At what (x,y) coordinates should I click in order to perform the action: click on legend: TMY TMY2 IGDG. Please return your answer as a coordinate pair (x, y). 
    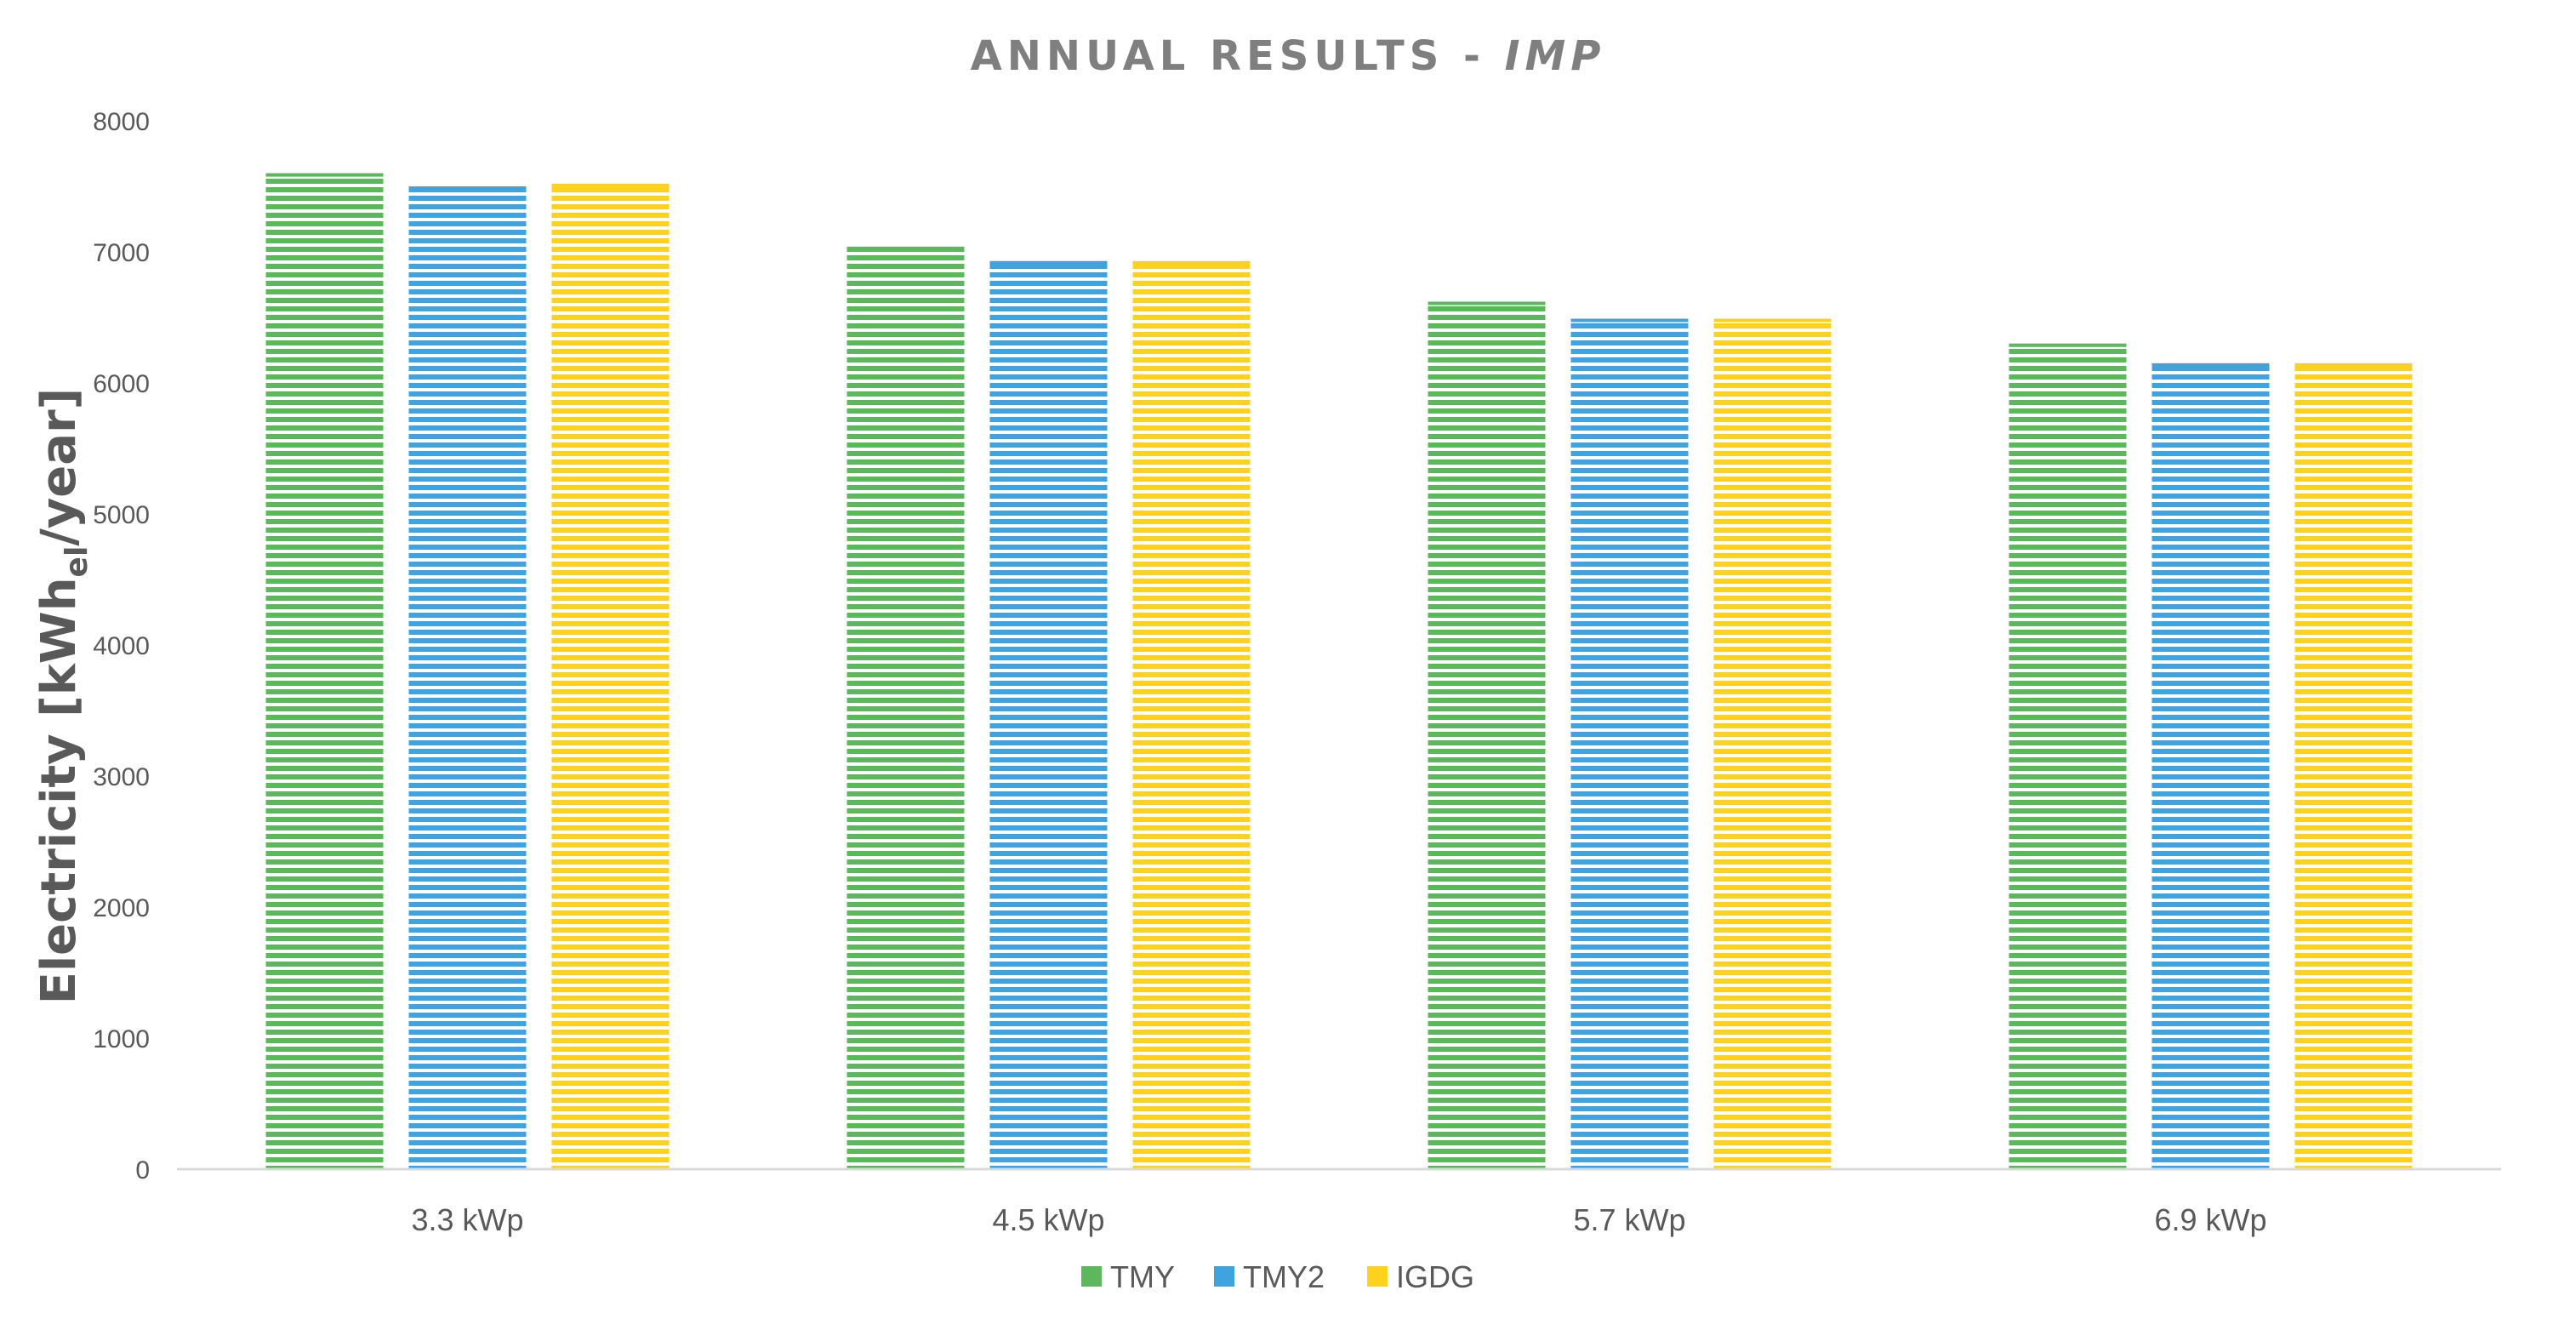
    Looking at the image, I should click on (1277, 1276).